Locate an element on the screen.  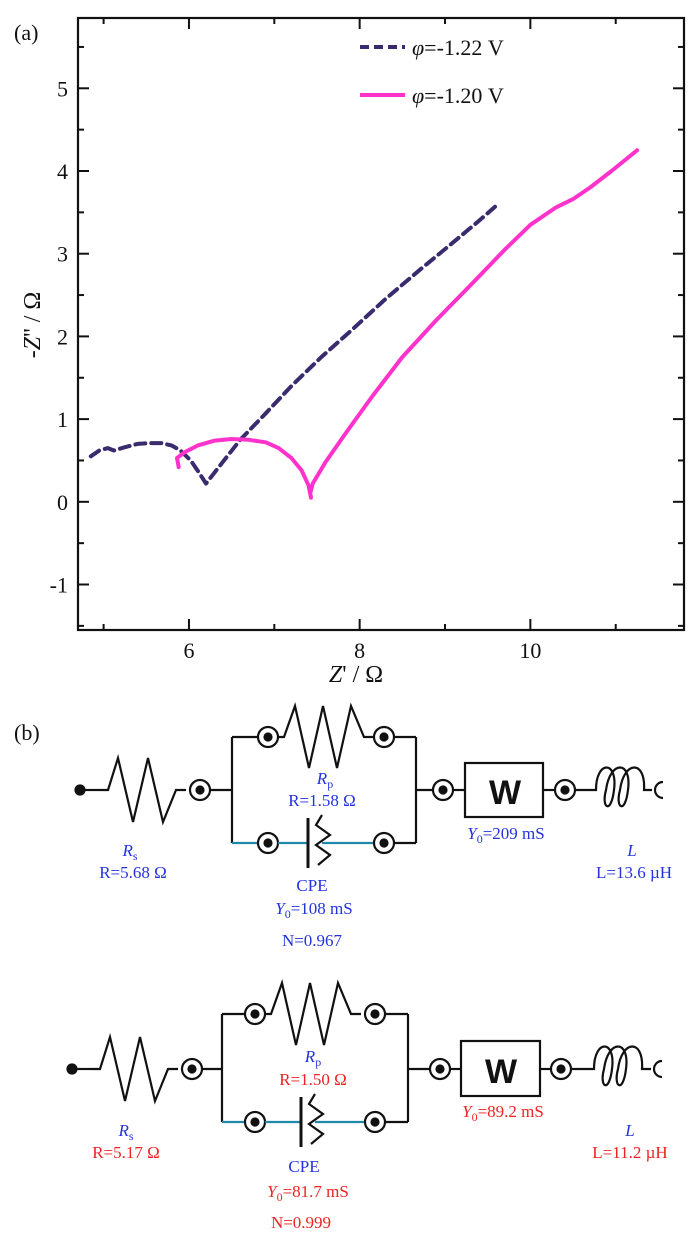
warburg-label-2: W is located at coordinates (501, 1072).